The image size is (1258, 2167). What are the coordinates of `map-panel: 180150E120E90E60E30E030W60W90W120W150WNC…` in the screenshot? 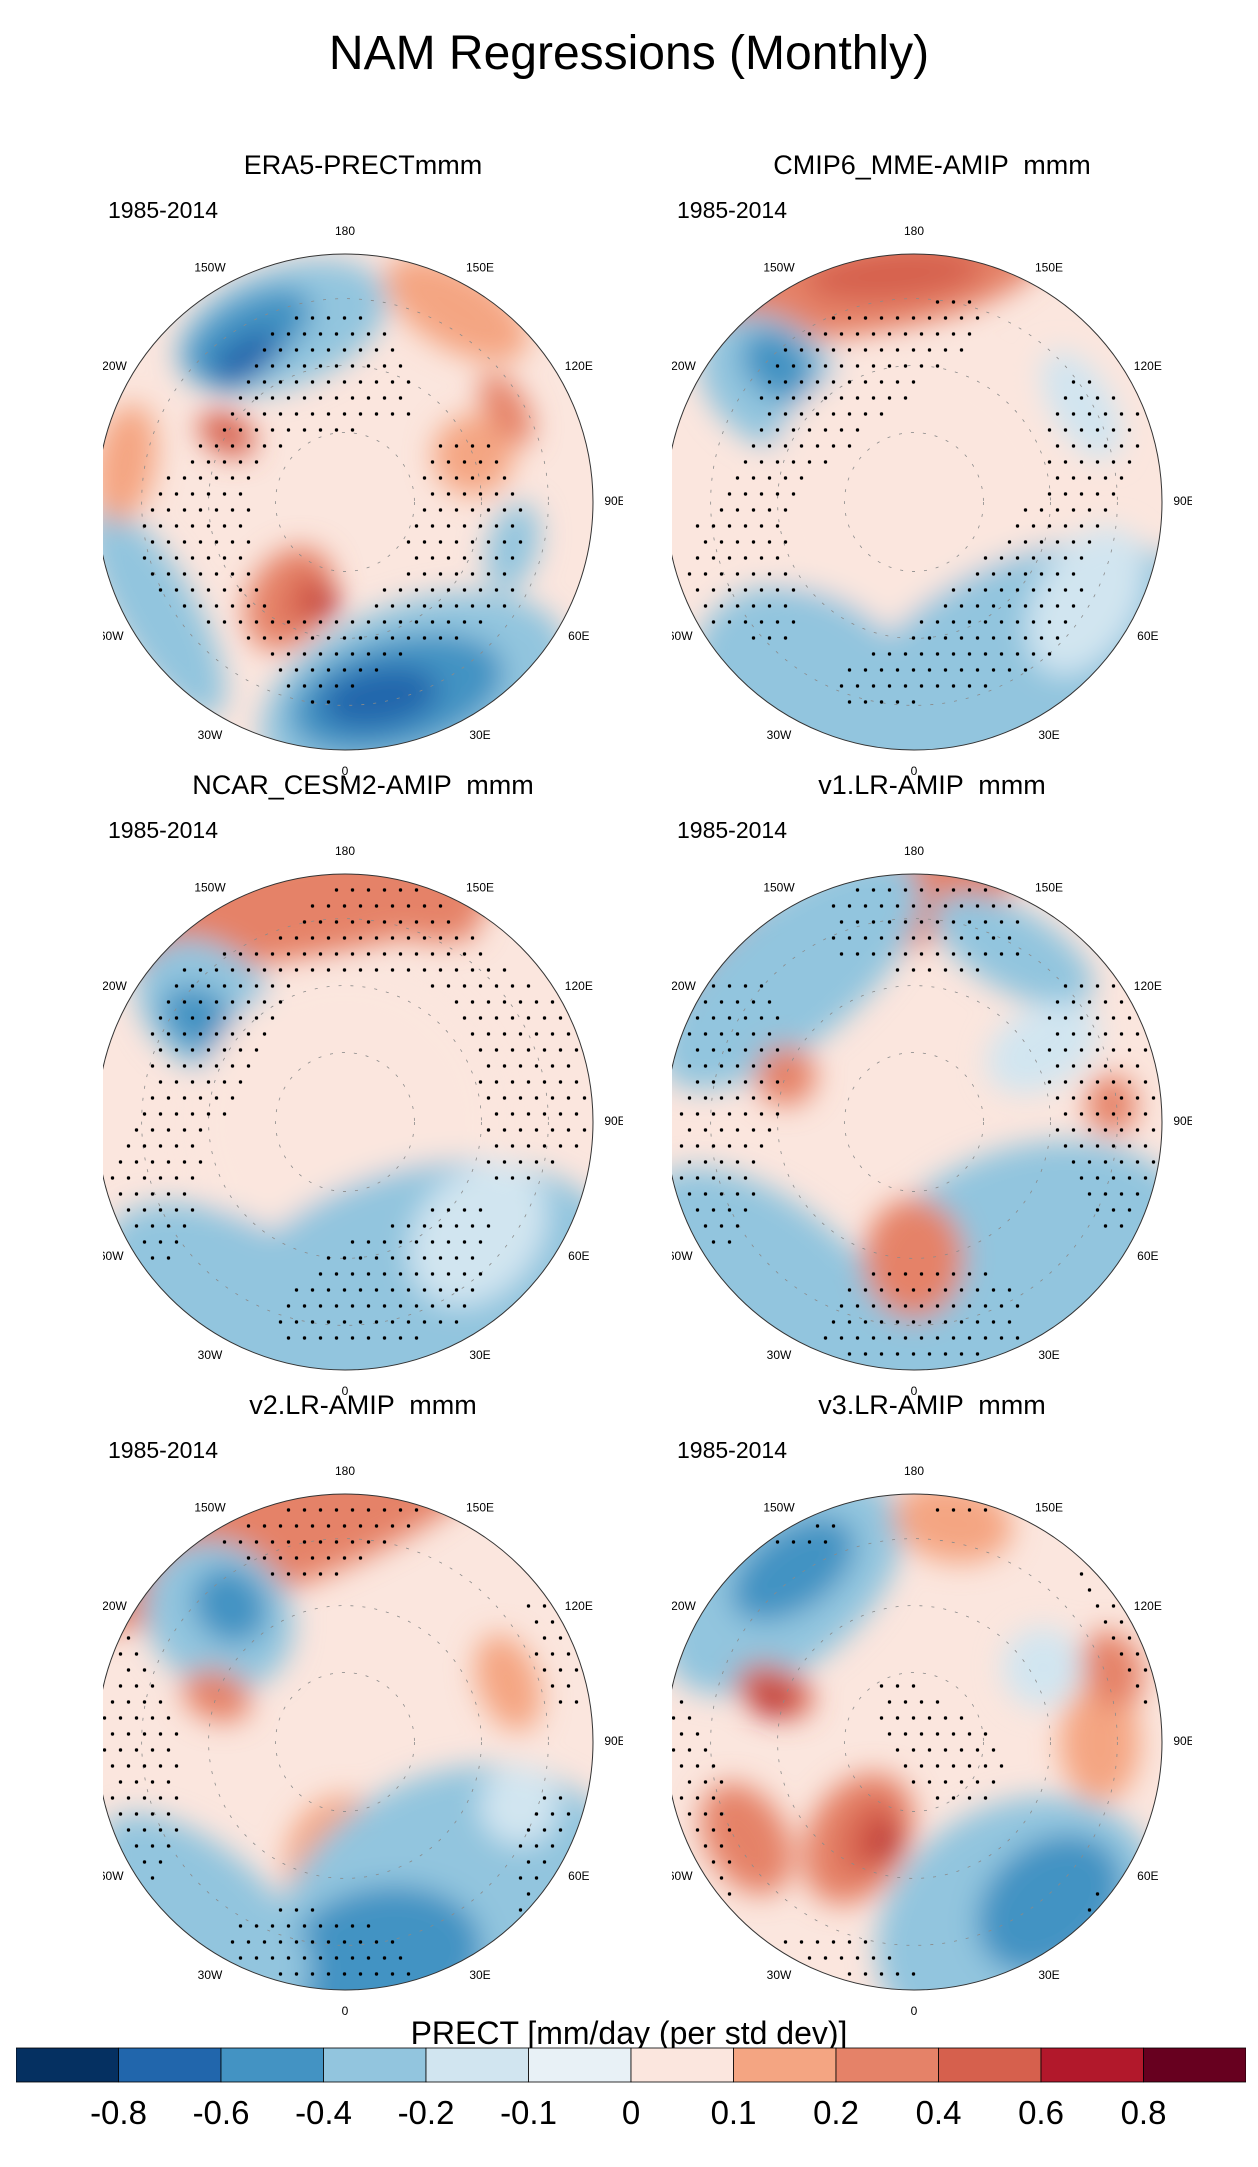 It's located at (363, 1090).